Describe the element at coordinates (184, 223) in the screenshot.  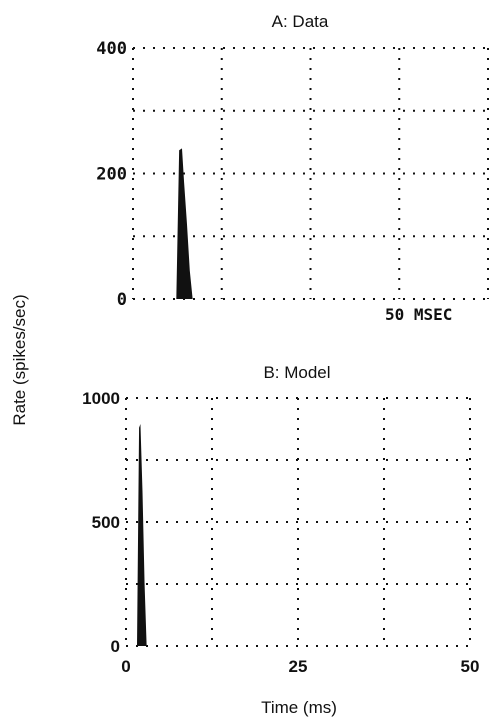
I see `panel-a-spike-histogram` at that location.